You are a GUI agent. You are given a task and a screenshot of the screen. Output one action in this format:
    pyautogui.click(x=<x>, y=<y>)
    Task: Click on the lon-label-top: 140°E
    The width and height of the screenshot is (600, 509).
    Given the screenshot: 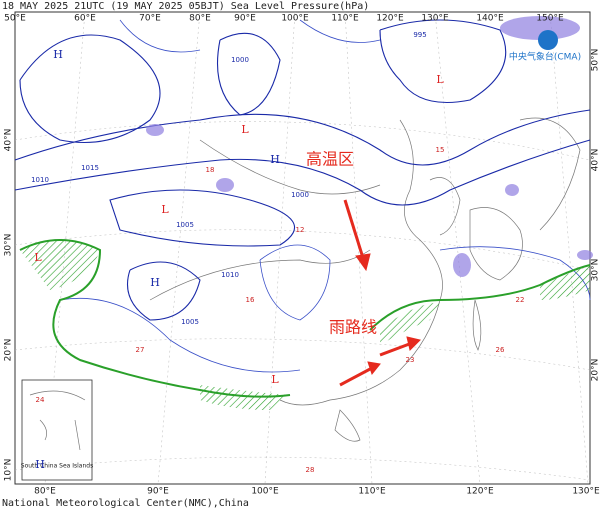 What is the action you would take?
    pyautogui.click(x=490, y=19)
    